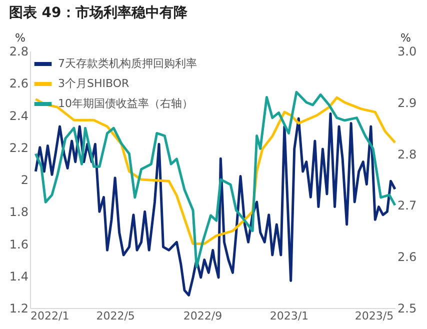 The height and width of the screenshot is (329, 427). Describe the element at coordinates (18, 212) in the screenshot. I see `y-tick-label: 1.8` at that location.